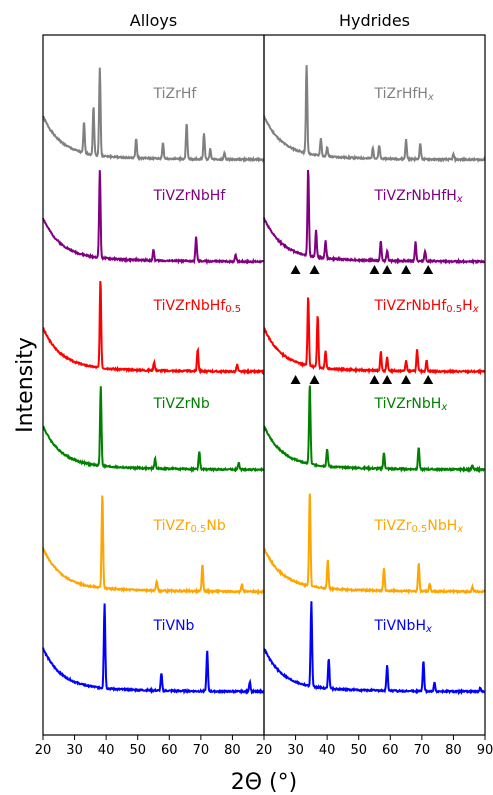  What do you see at coordinates (374, 20) in the screenshot?
I see `panel-title: Hydrides` at bounding box center [374, 20].